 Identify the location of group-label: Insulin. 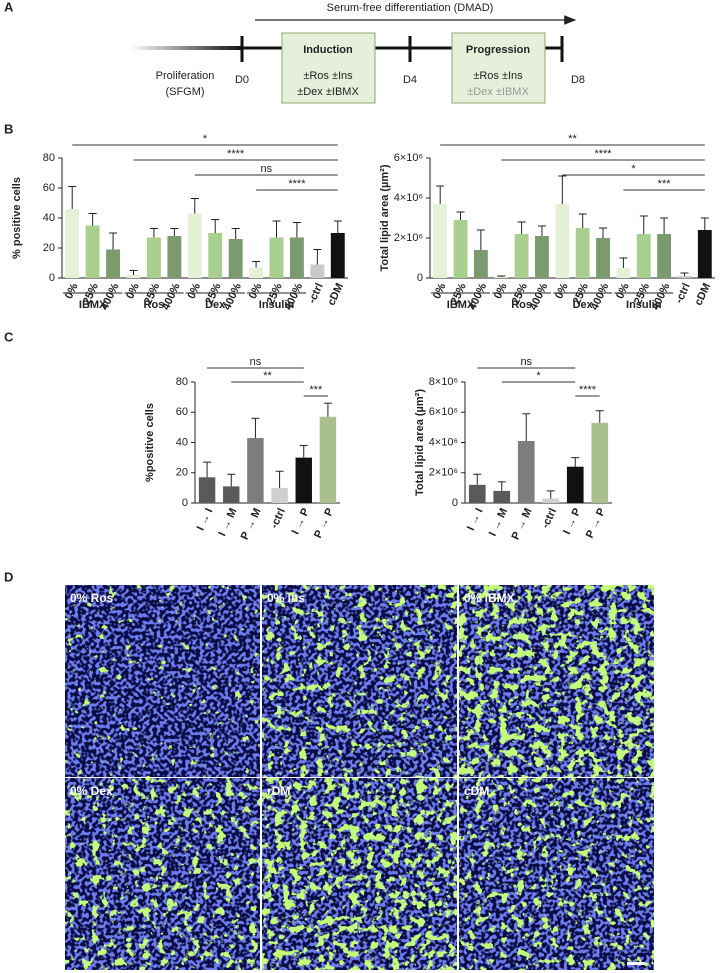
(277, 305).